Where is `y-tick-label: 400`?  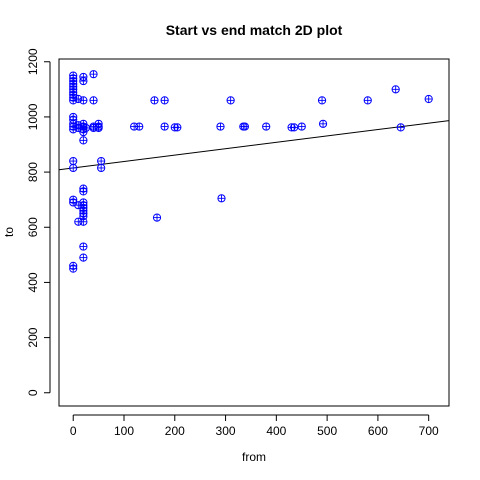
y-tick-label: 400 is located at coordinates (33, 282).